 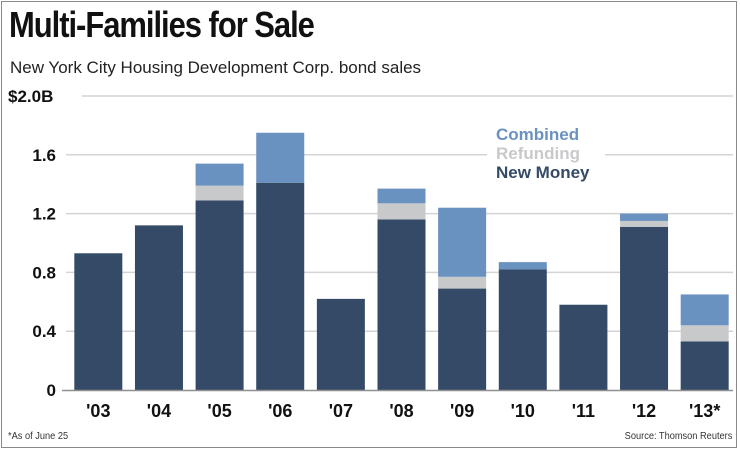 I want to click on footnote: *As of June 25, so click(x=38, y=436).